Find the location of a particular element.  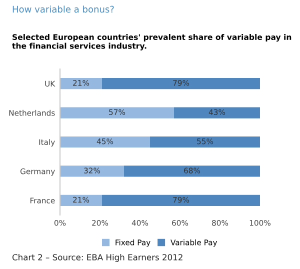

chart-title: How variable a bonus? is located at coordinates (63, 9).